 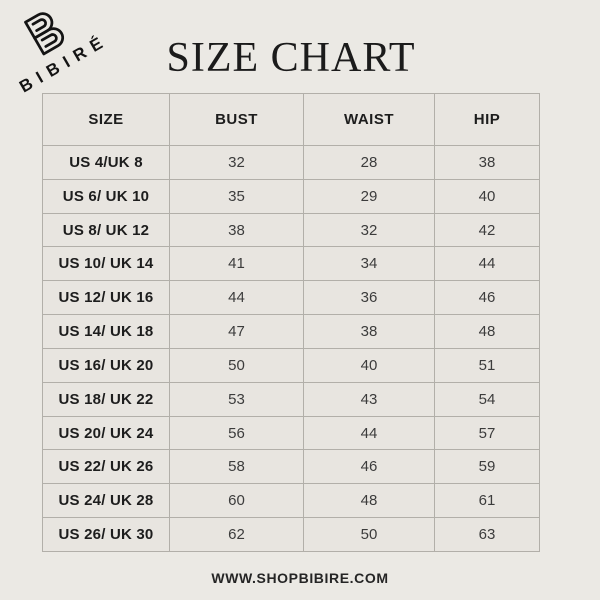 What do you see at coordinates (236, 534) in the screenshot?
I see `bust-cell: 62` at bounding box center [236, 534].